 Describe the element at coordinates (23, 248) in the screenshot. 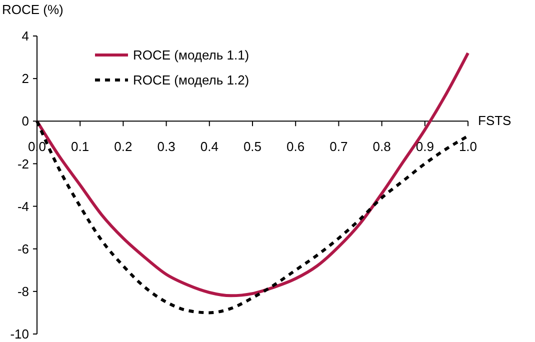

I see `y-tick-label: -6` at that location.